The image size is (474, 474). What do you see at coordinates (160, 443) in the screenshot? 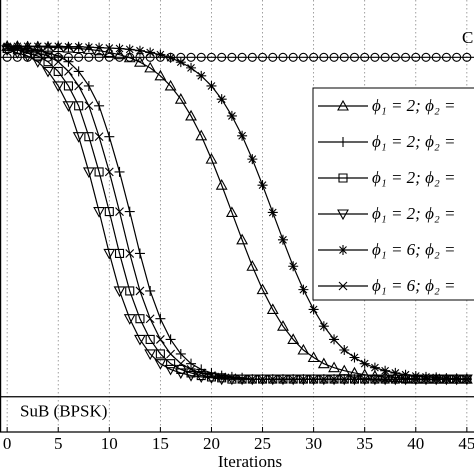
I see `x-tick-label: 15` at bounding box center [160, 443].